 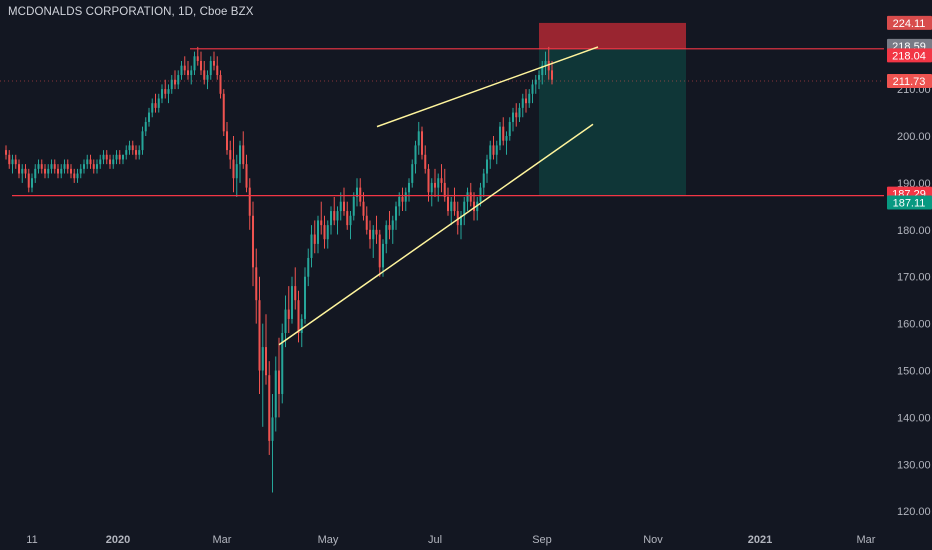 I want to click on price-tick-label: 130.00, so click(x=914, y=465).